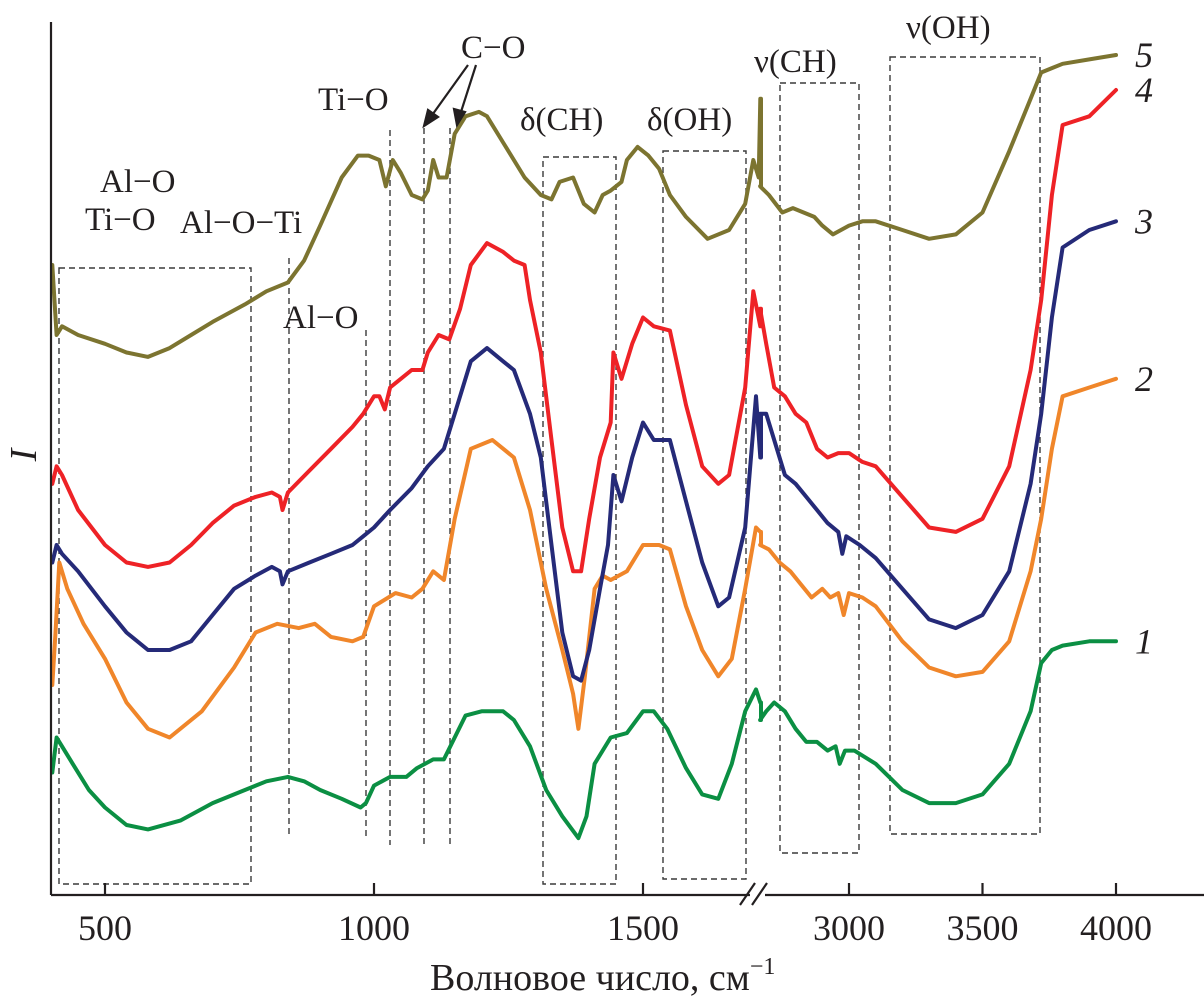 Image resolution: width=1204 pixels, height=1003 pixels. What do you see at coordinates (1144, 90) in the screenshot?
I see `curve-label-4: 4` at bounding box center [1144, 90].